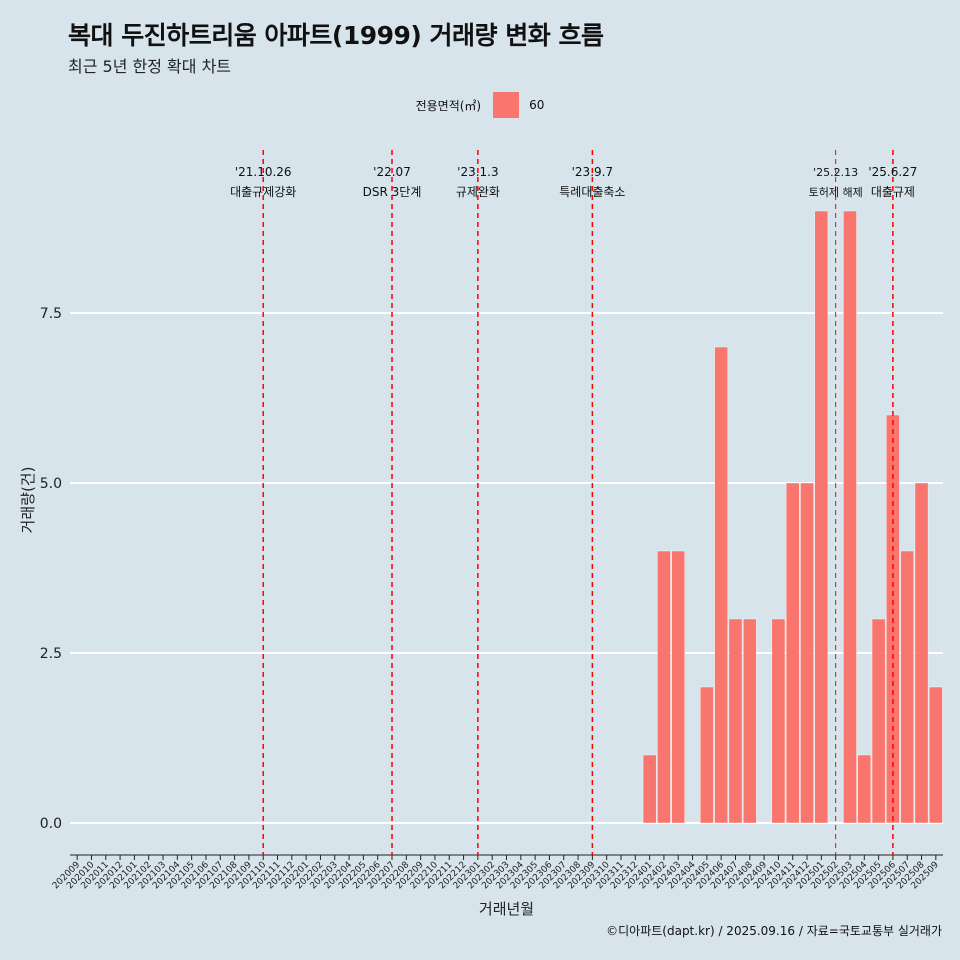 This screenshot has width=960, height=960. Describe the element at coordinates (592, 172) in the screenshot. I see `event-date: '23.9.7` at that location.